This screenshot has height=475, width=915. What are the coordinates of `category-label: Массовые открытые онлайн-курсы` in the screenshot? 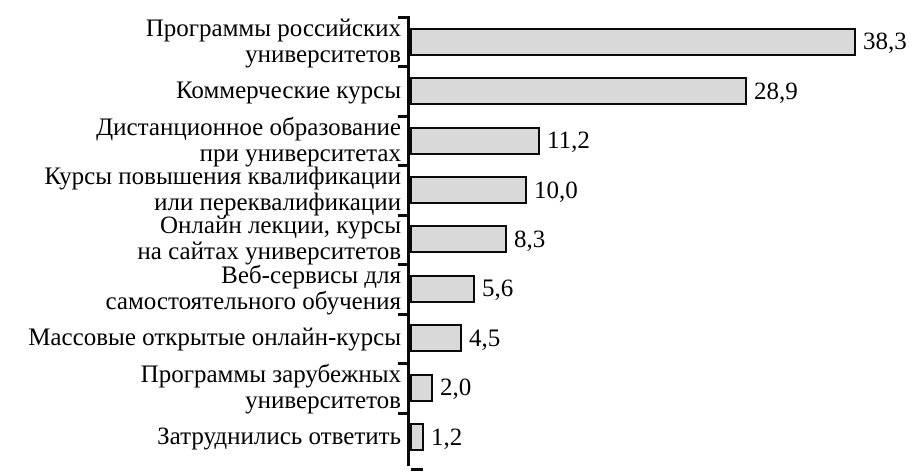 It's located at (214, 338).